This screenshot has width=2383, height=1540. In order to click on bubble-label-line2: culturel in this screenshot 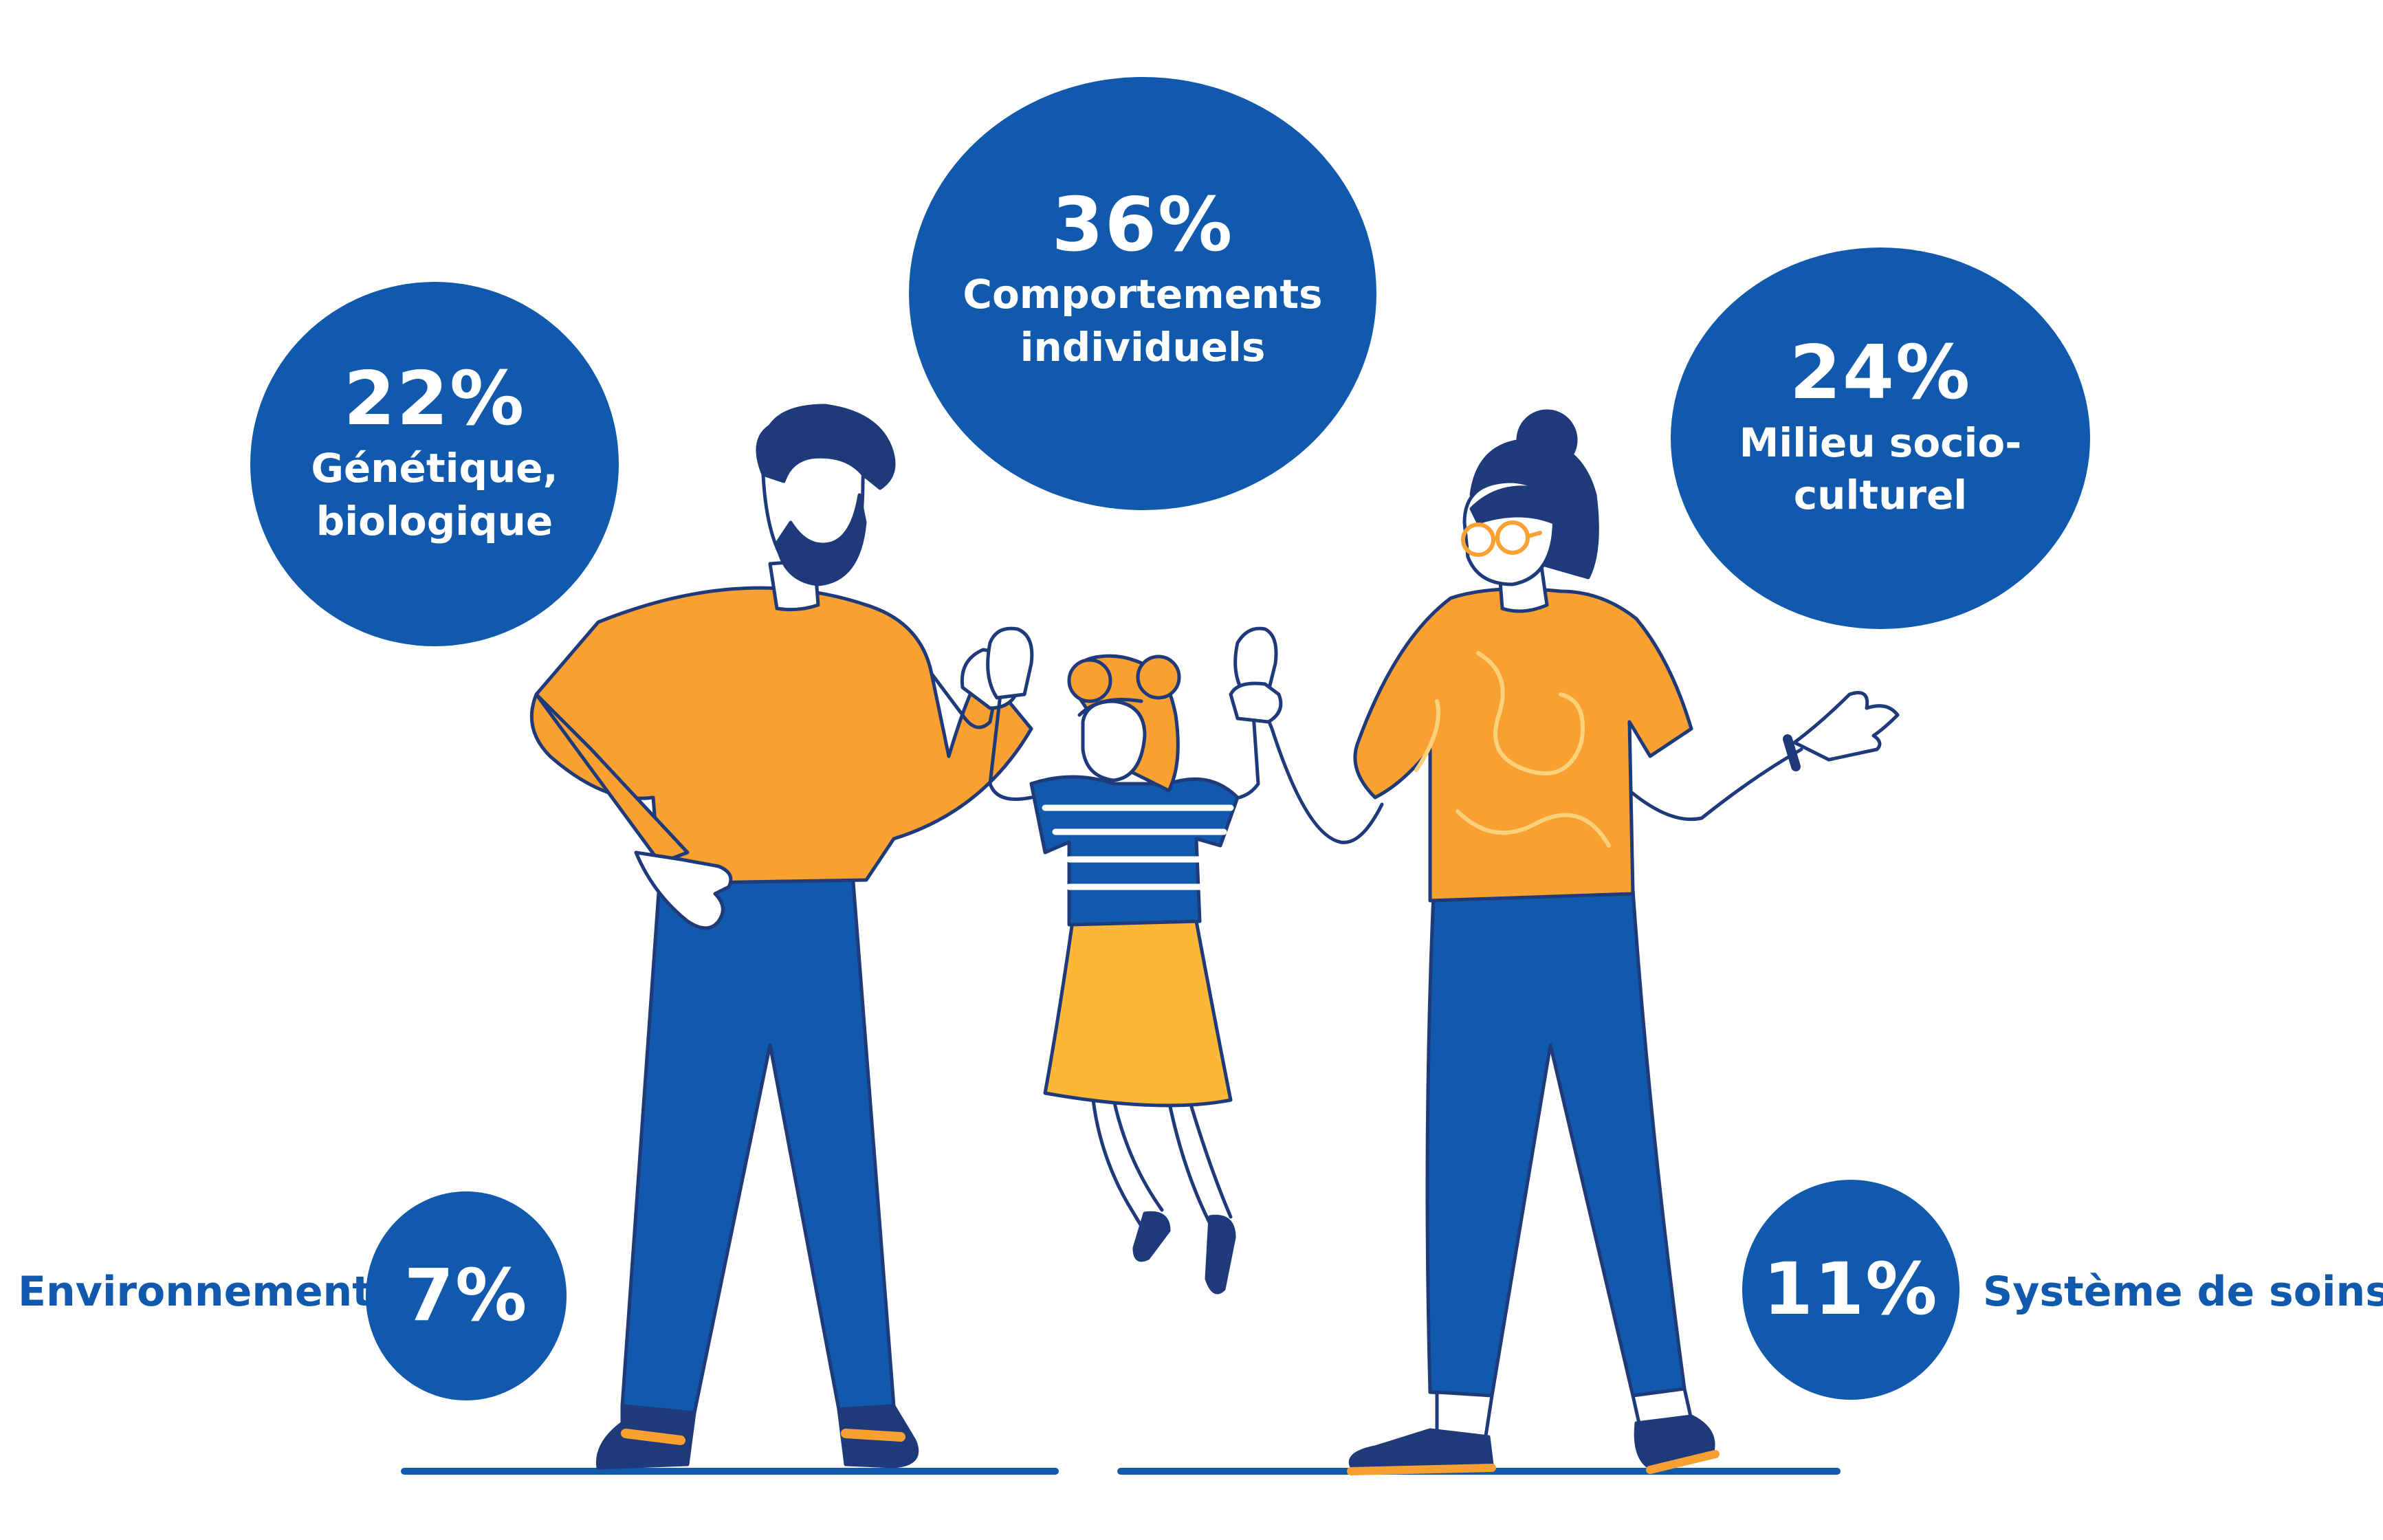, I will do `click(1880, 495)`.